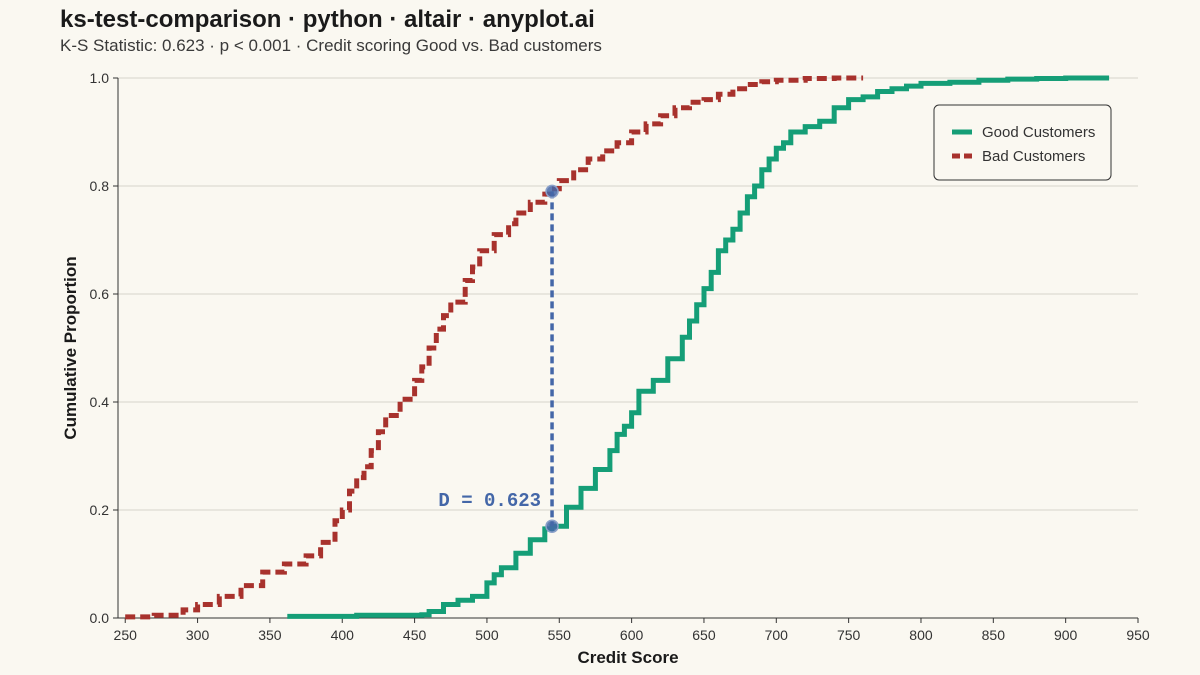 The width and height of the screenshot is (1200, 675). What do you see at coordinates (704, 635) in the screenshot?
I see `x-tick-label: 650` at bounding box center [704, 635].